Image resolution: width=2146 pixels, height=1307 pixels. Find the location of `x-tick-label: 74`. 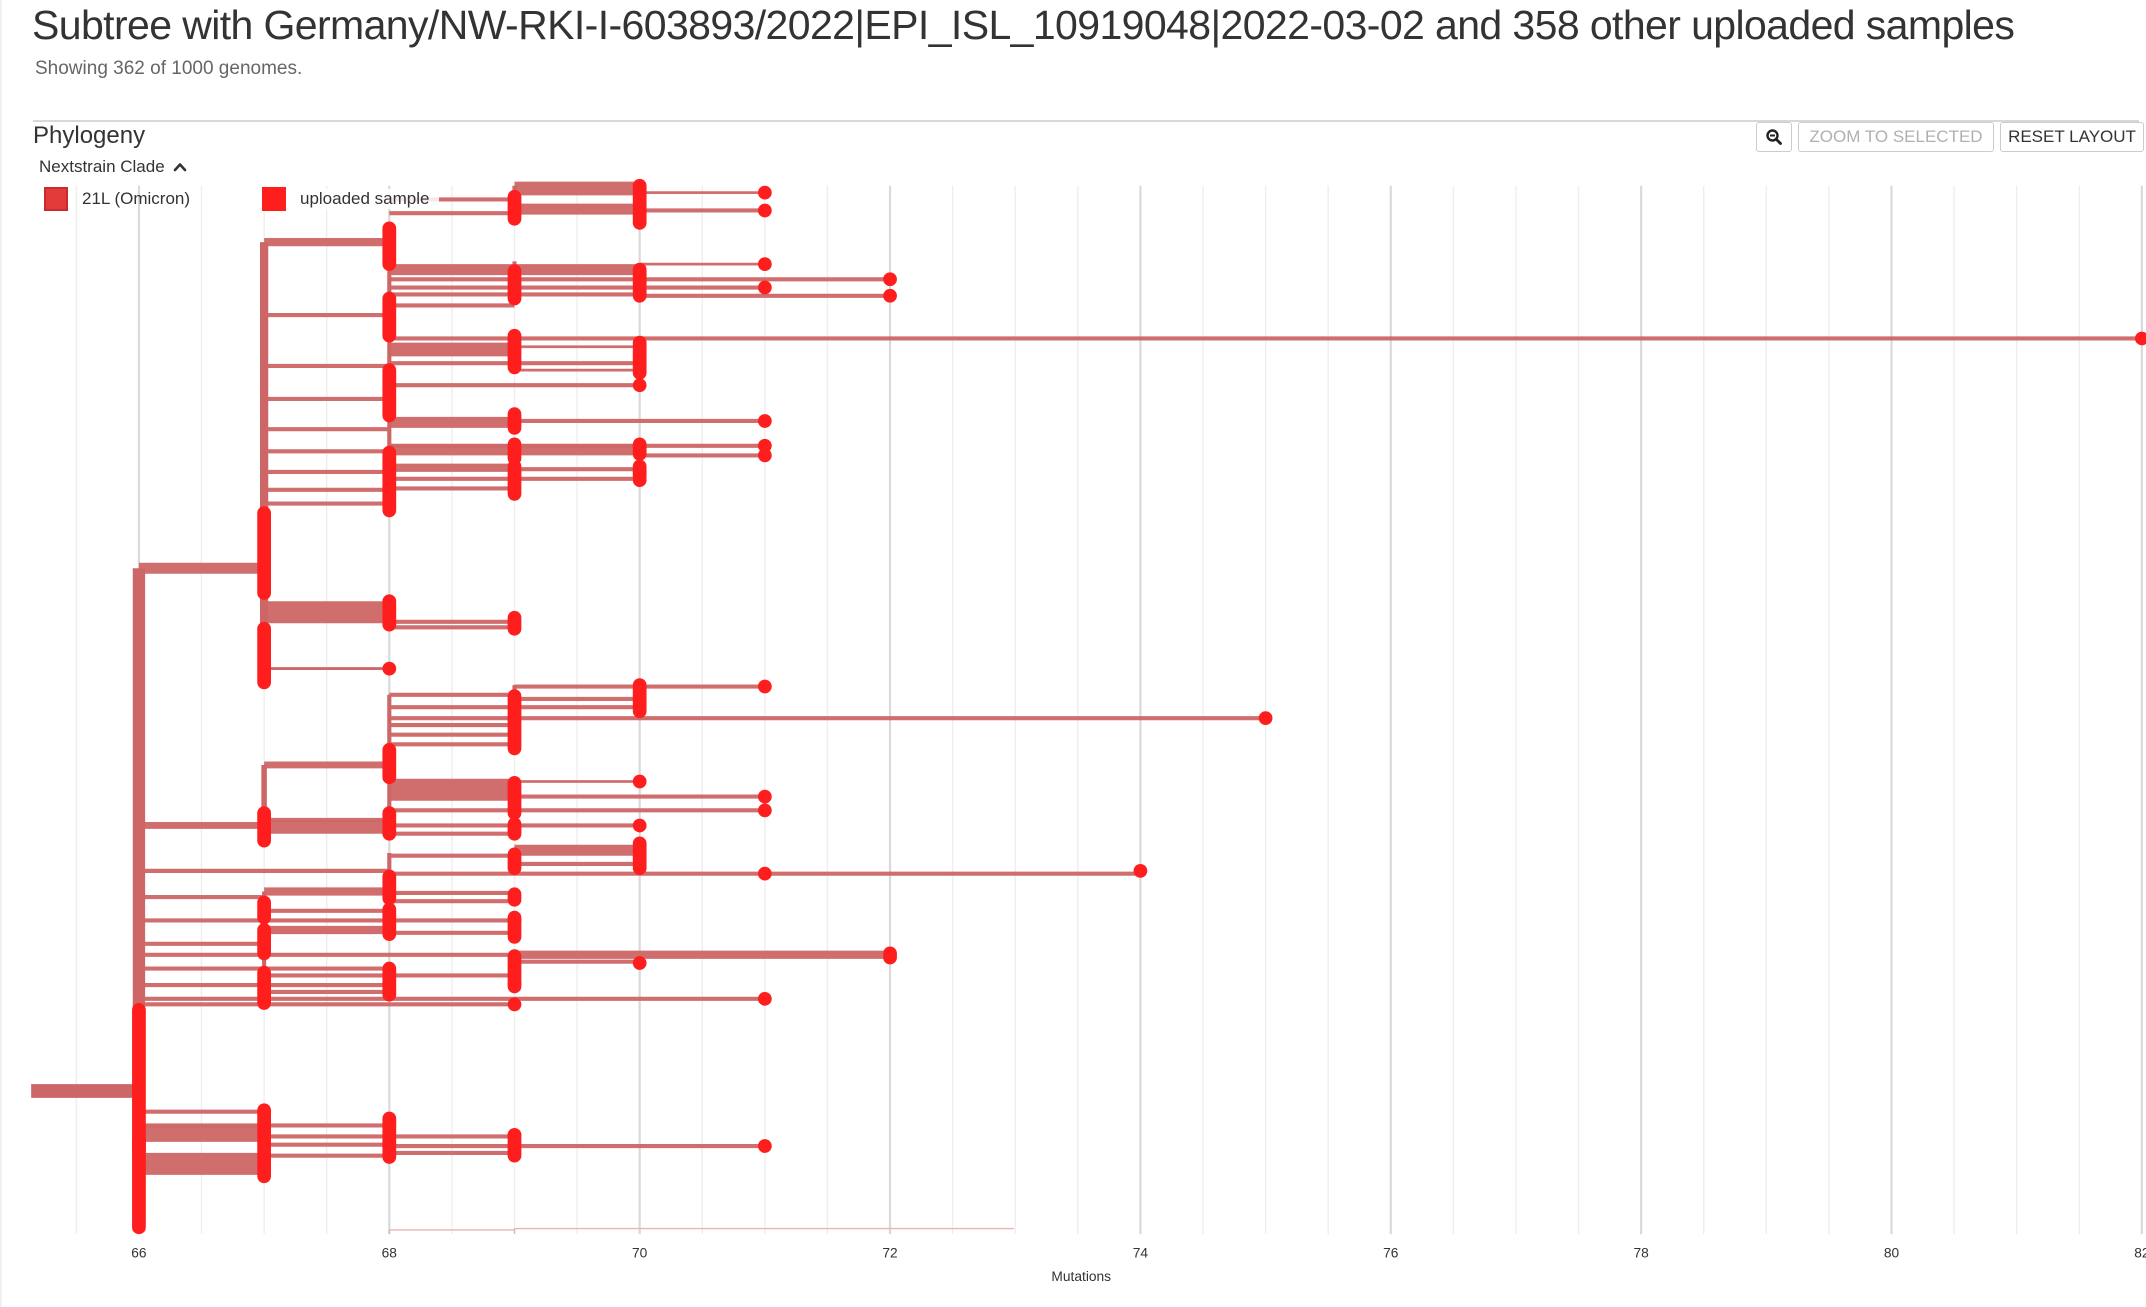

x-tick-label: 74 is located at coordinates (1141, 1252).